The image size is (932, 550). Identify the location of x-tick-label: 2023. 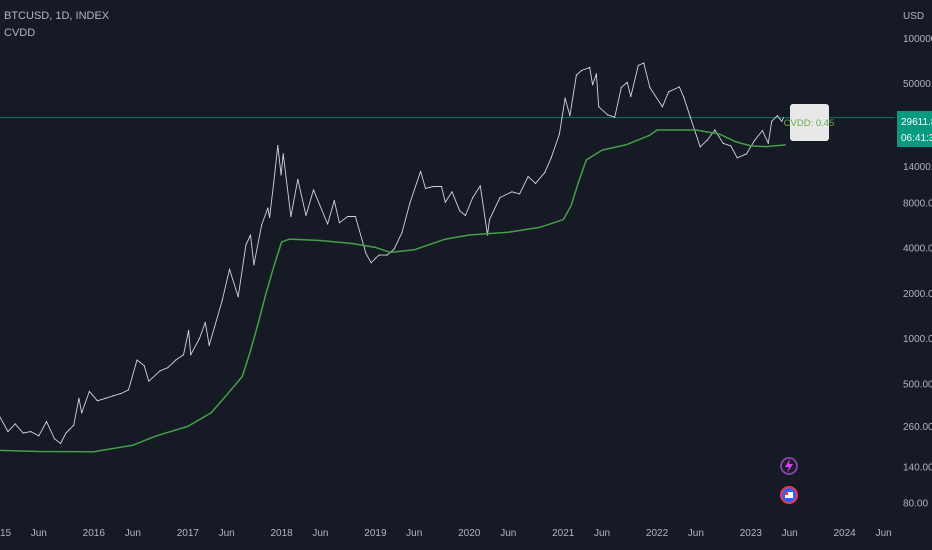
(751, 533).